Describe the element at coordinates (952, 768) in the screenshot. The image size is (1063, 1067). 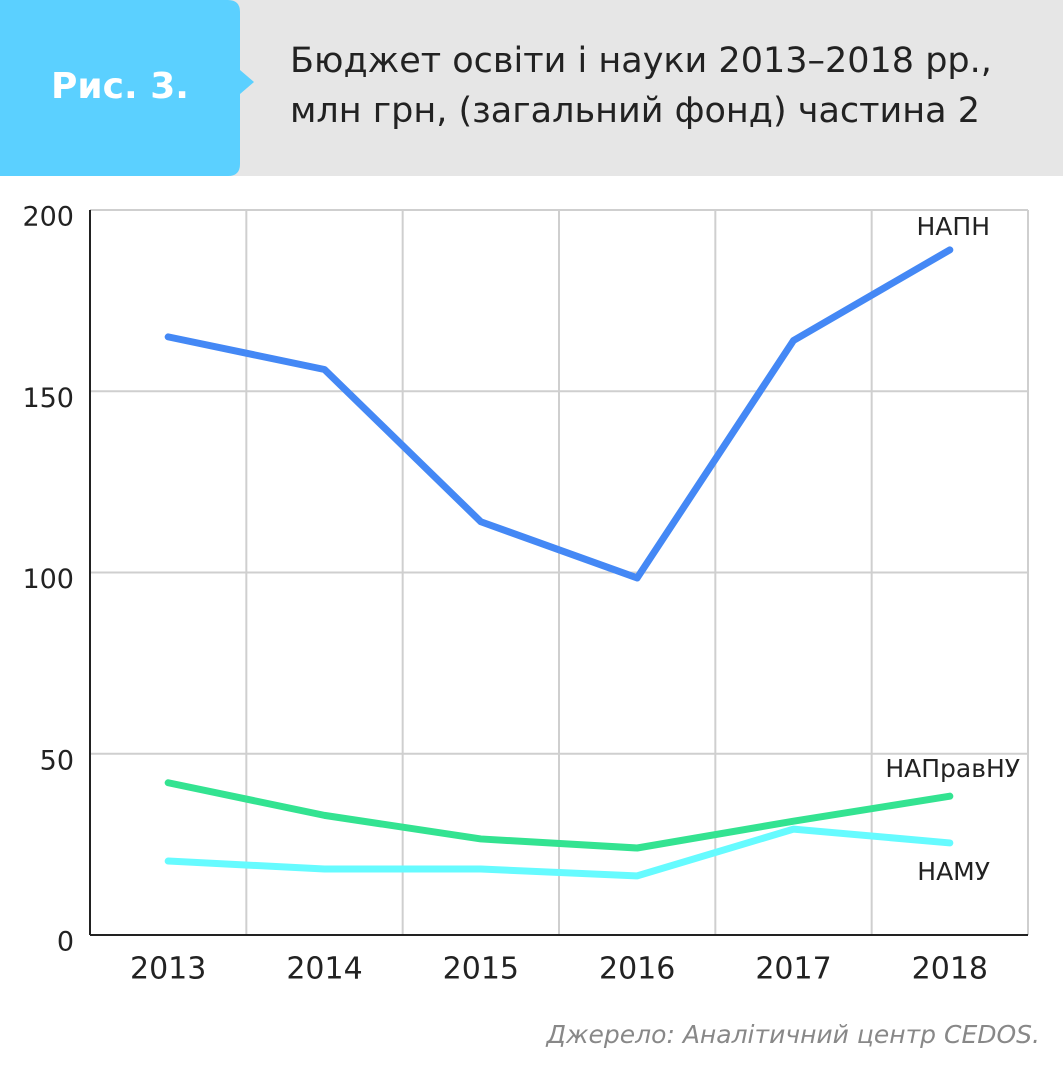
I see `series-label: НАПравНУ` at that location.